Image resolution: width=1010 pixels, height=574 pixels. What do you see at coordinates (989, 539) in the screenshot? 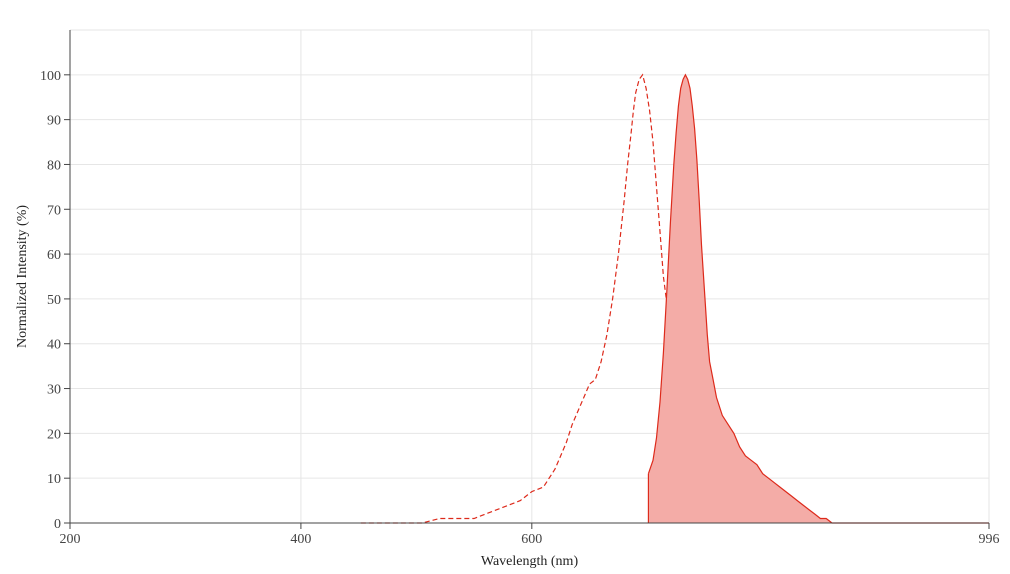
I see `x-tick-label: 996` at bounding box center [989, 539].